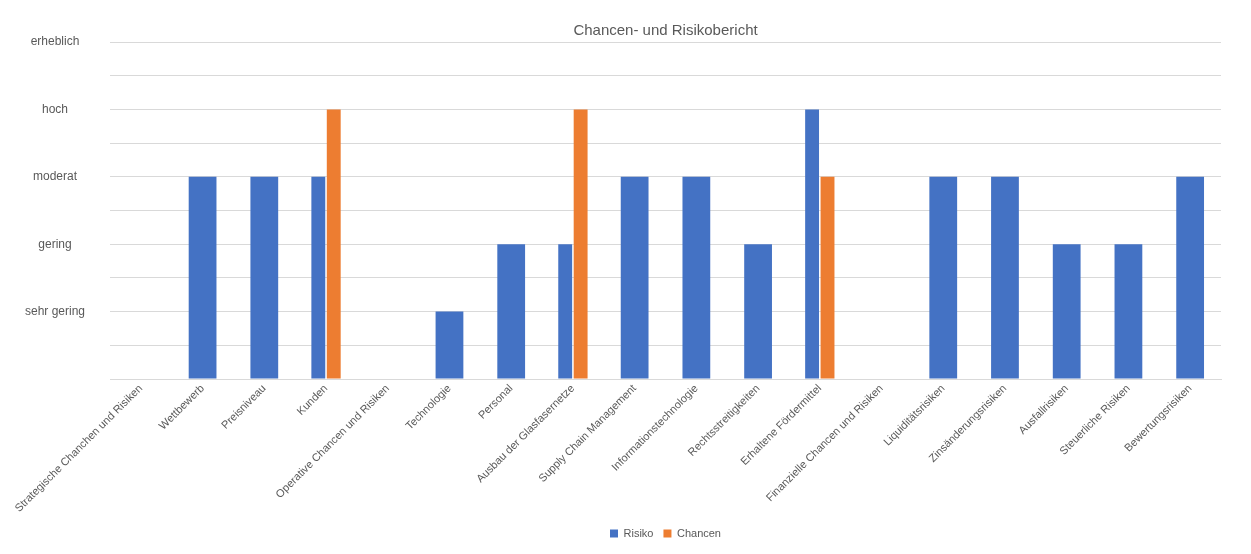 This screenshot has height=554, width=1251. Describe the element at coordinates (55, 41) in the screenshot. I see `text: erheblich` at that location.